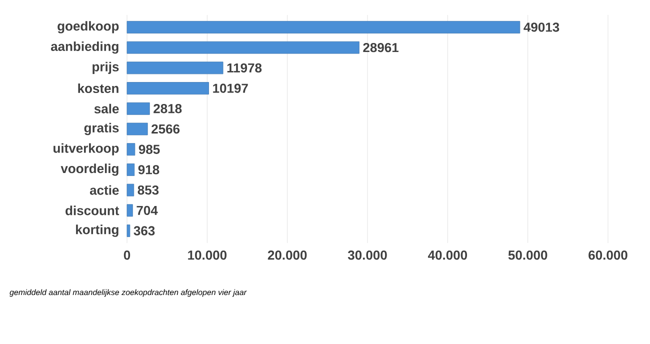 The width and height of the screenshot is (650, 344). I want to click on x-tick-label: 30.000, so click(367, 255).